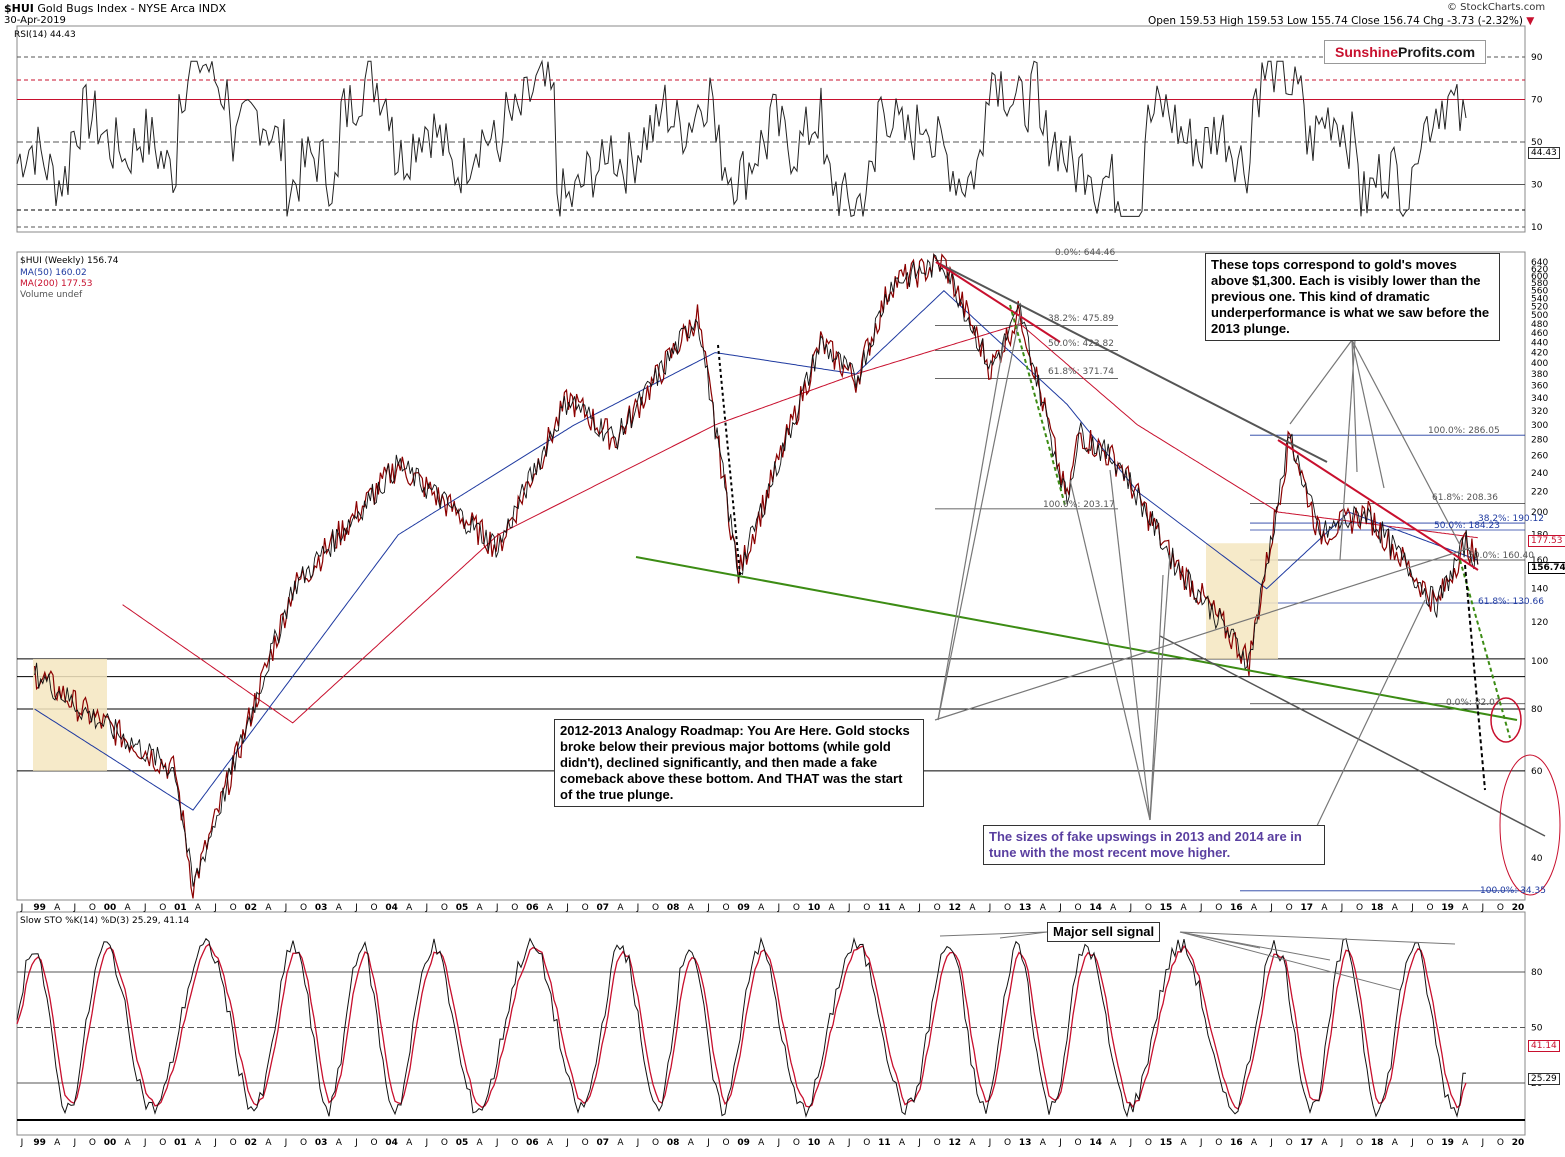 The image size is (1565, 1157). I want to click on price-tick-label: 220, so click(1539, 493).